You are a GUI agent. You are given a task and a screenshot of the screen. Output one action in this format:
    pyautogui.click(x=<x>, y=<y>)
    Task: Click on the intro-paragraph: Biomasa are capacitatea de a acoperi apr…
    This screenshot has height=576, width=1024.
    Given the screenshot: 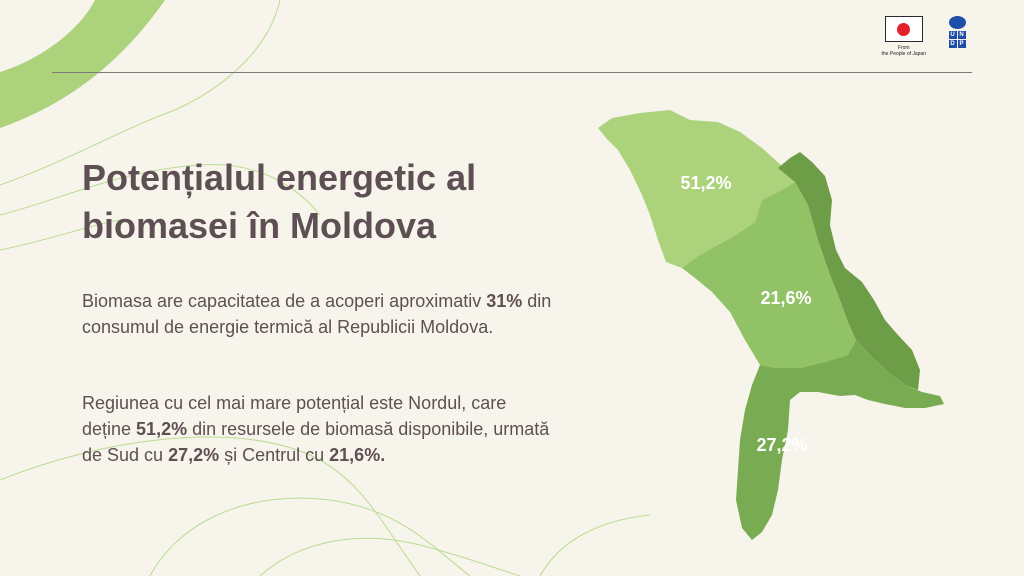 What is the action you would take?
    pyautogui.click(x=317, y=314)
    